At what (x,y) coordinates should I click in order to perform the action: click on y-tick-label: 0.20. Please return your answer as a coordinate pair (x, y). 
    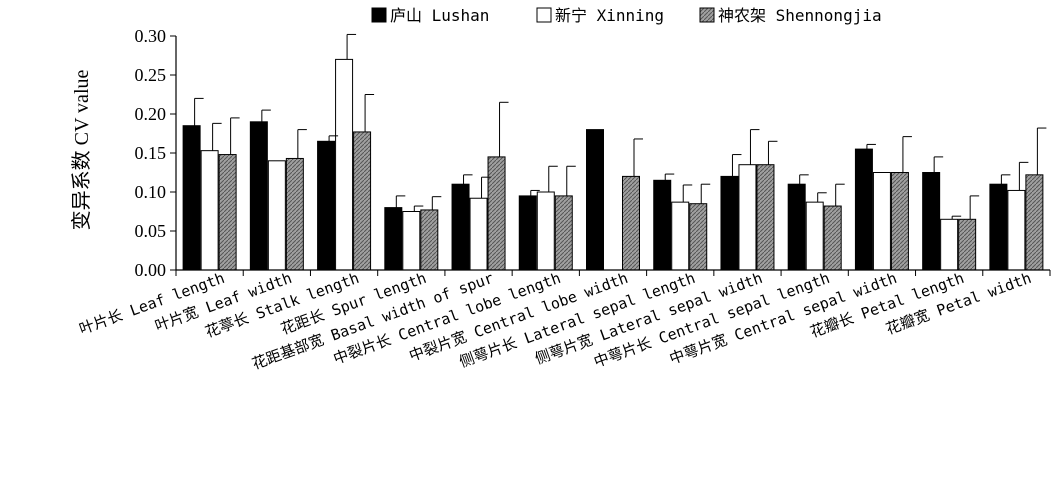
    Looking at the image, I should click on (151, 114).